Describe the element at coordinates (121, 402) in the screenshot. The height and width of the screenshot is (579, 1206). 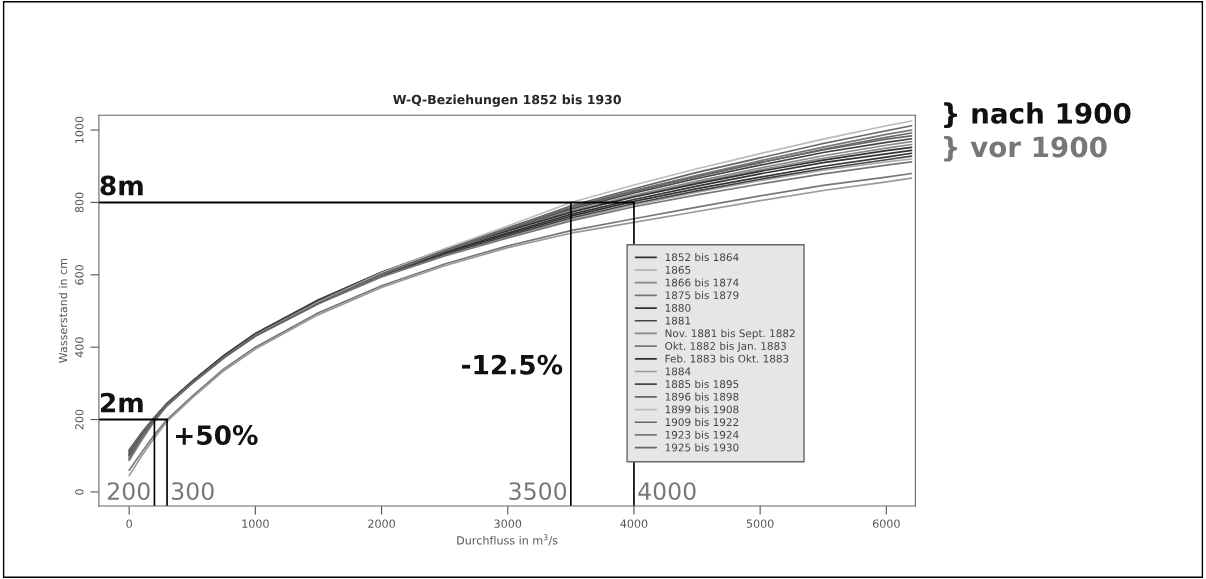
I see `ref-line-label: 2m` at that location.